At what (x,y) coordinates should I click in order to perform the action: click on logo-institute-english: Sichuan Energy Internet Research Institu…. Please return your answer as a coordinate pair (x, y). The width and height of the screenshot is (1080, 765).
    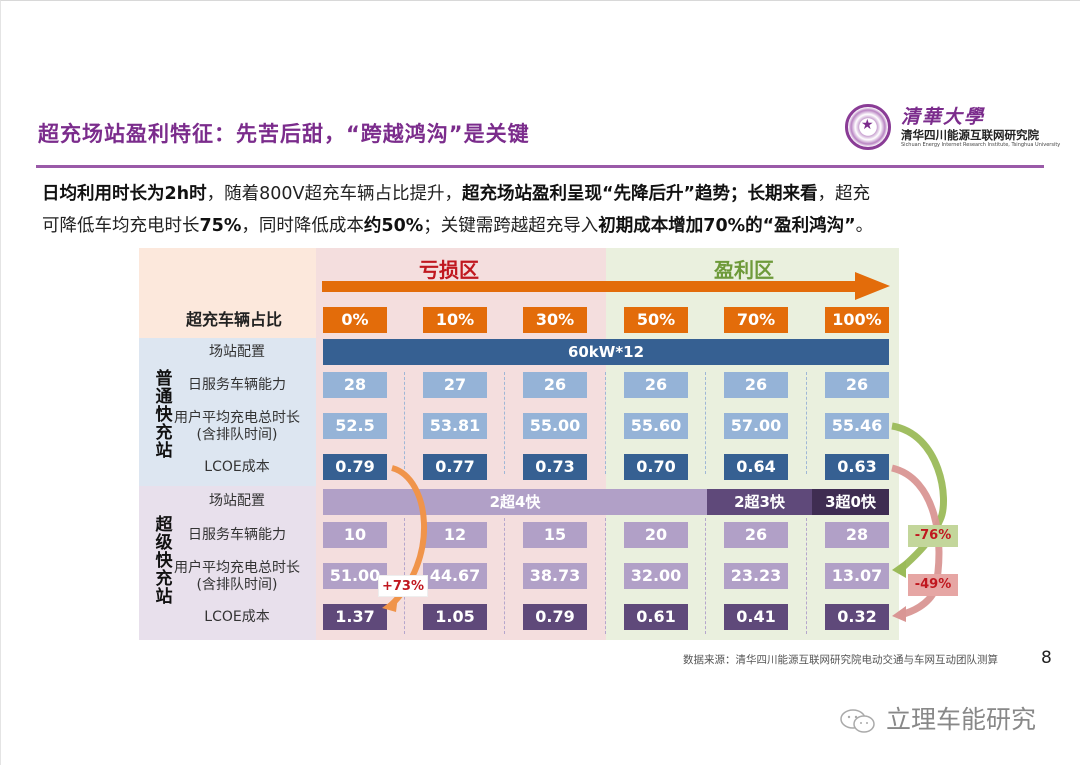
    Looking at the image, I should click on (981, 145).